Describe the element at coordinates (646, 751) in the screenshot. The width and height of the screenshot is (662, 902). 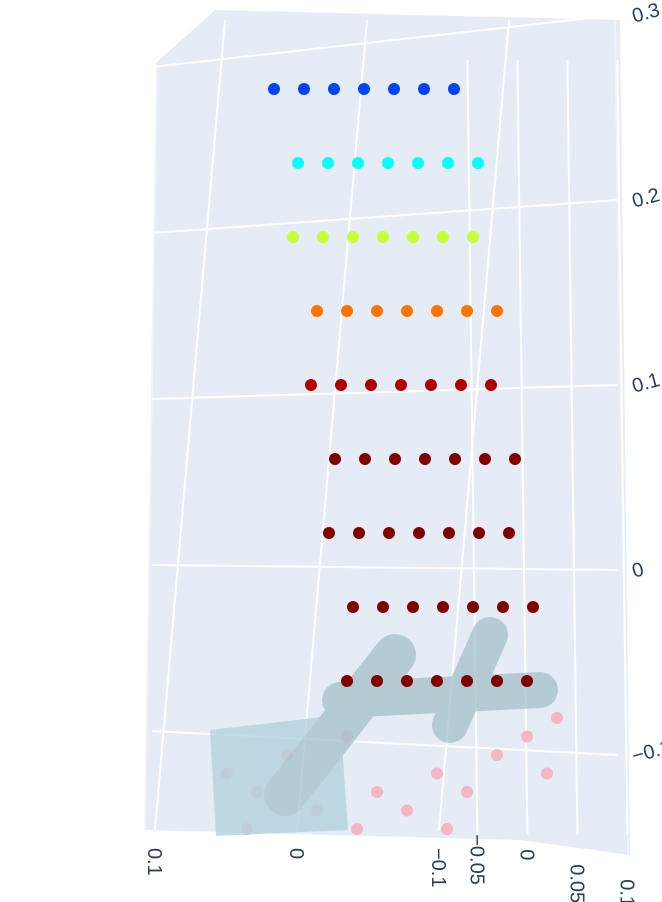
I see `z-tick-label: −0.1` at that location.